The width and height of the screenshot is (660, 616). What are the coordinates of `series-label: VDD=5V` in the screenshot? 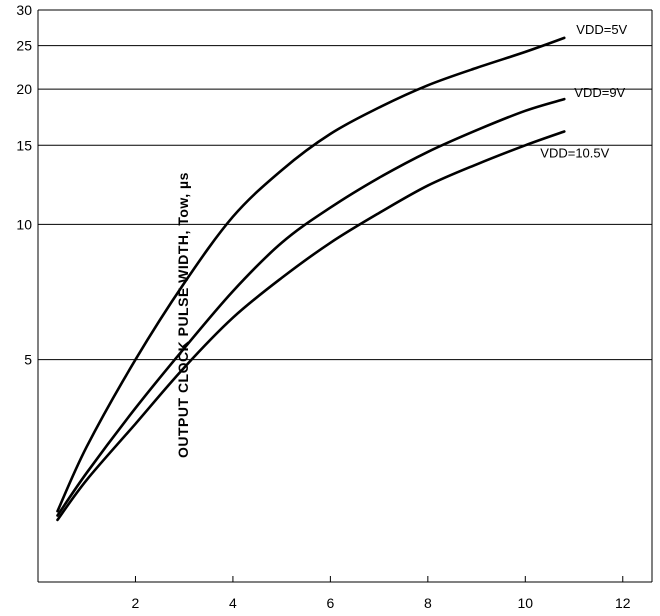 It's located at (601, 29).